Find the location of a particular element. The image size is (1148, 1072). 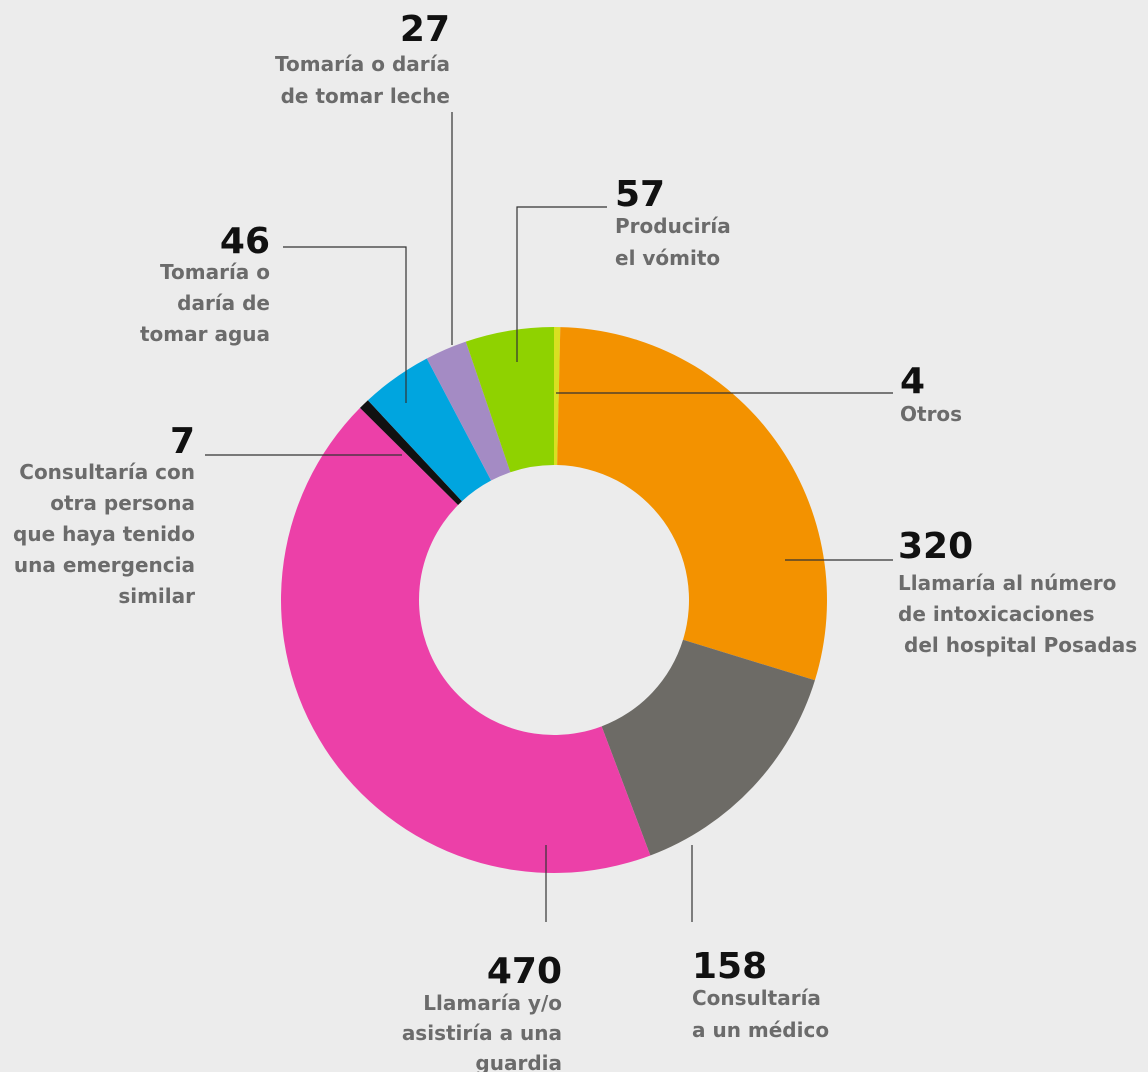

value-label: 46 is located at coordinates (245, 241).